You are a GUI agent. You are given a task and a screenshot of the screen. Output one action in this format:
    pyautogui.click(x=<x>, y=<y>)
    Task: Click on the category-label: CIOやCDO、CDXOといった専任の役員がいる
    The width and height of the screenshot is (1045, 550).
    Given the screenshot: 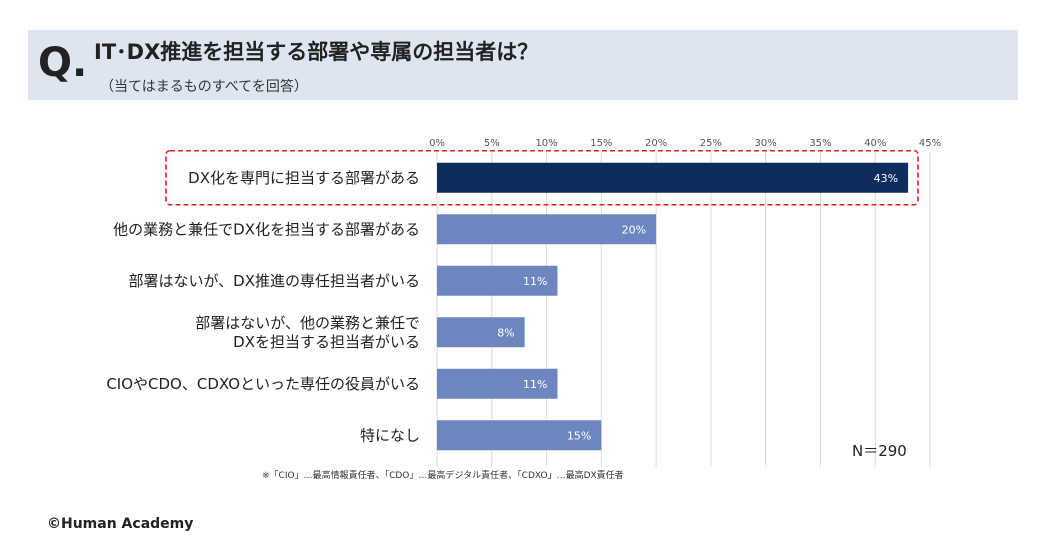 What is the action you would take?
    pyautogui.click(x=263, y=384)
    